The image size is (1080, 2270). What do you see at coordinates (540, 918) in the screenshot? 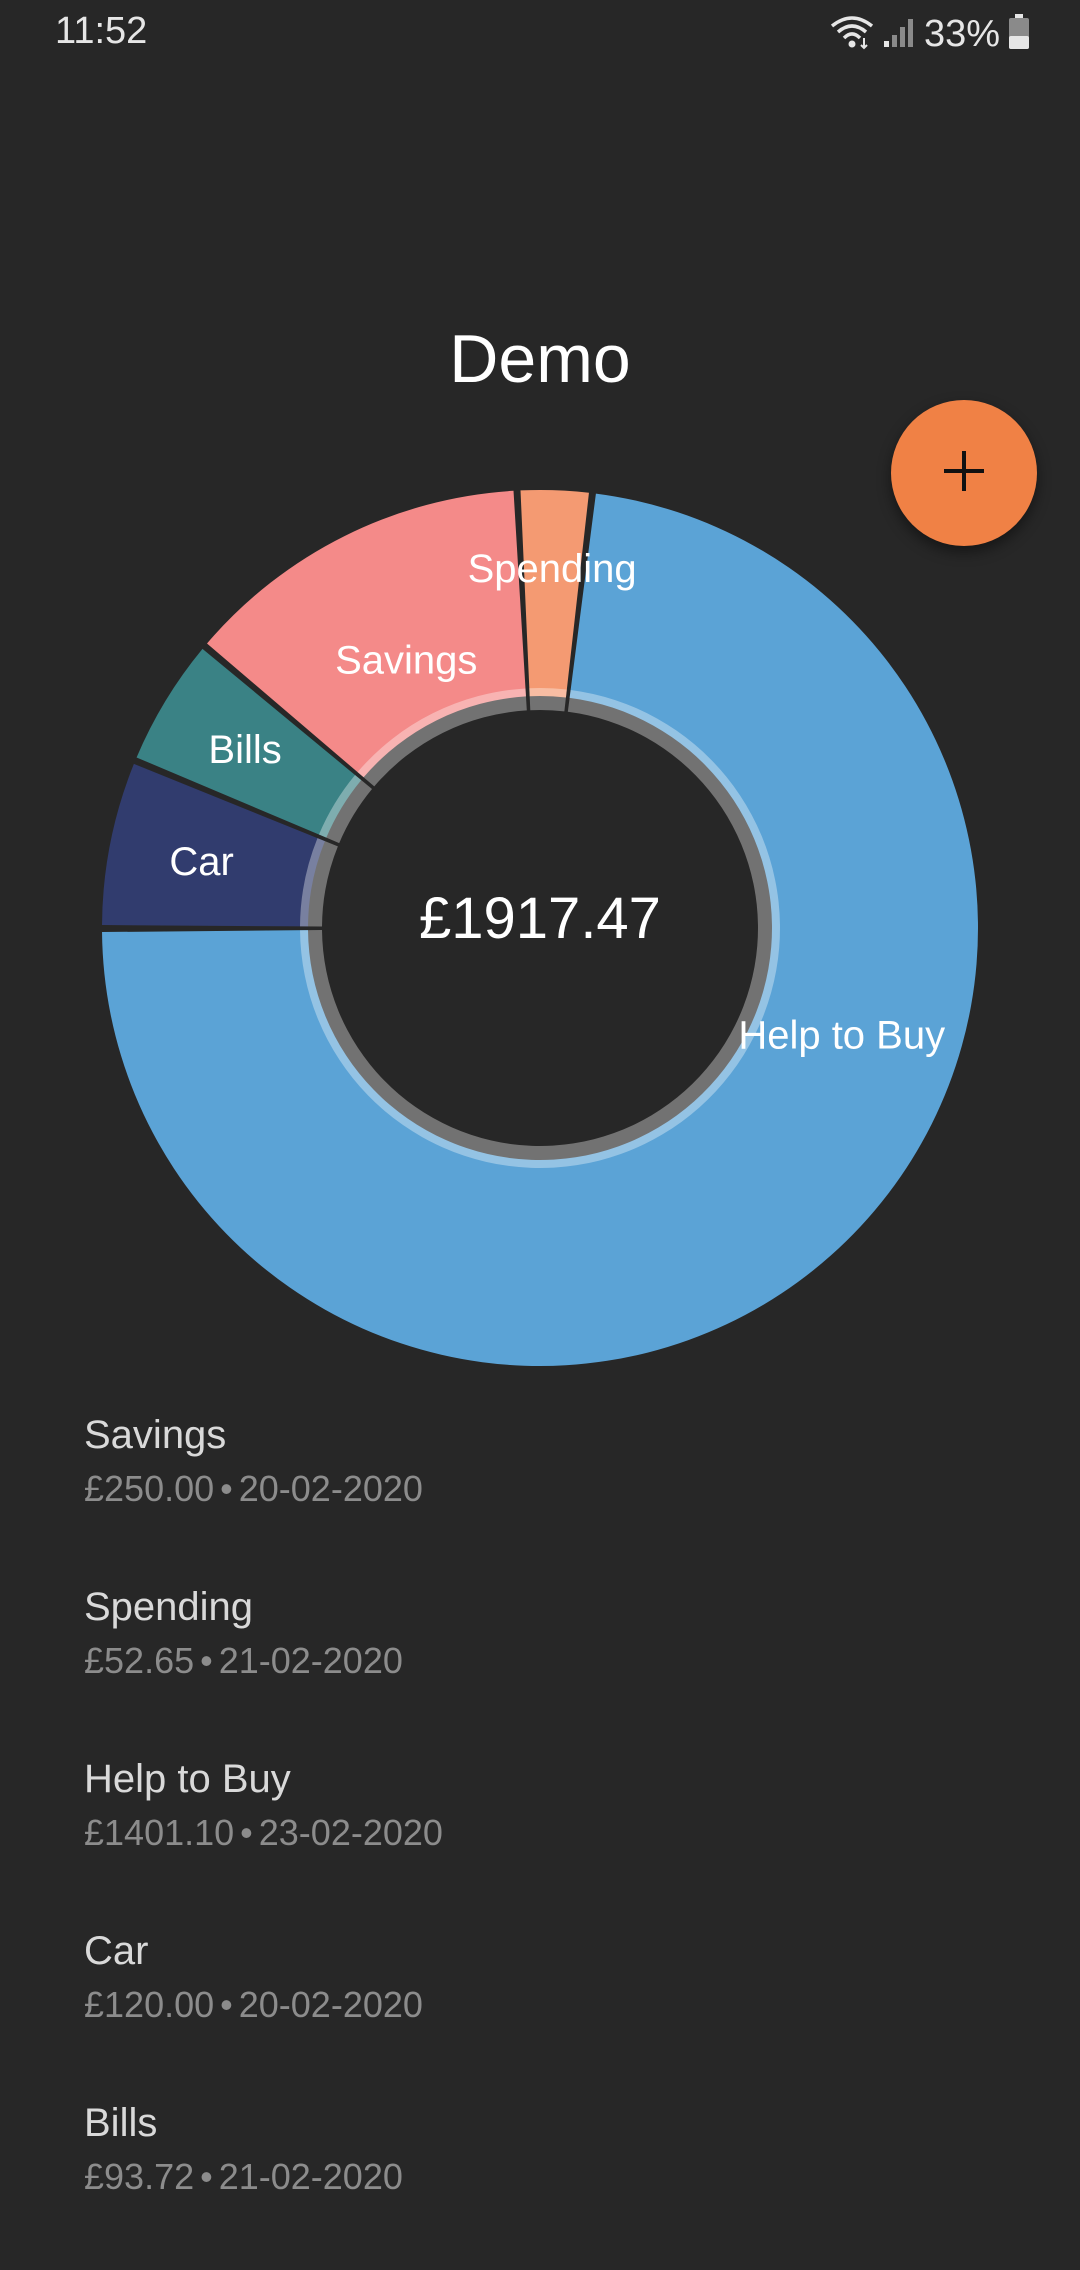
I see `total-amount: £1917.47` at bounding box center [540, 918].